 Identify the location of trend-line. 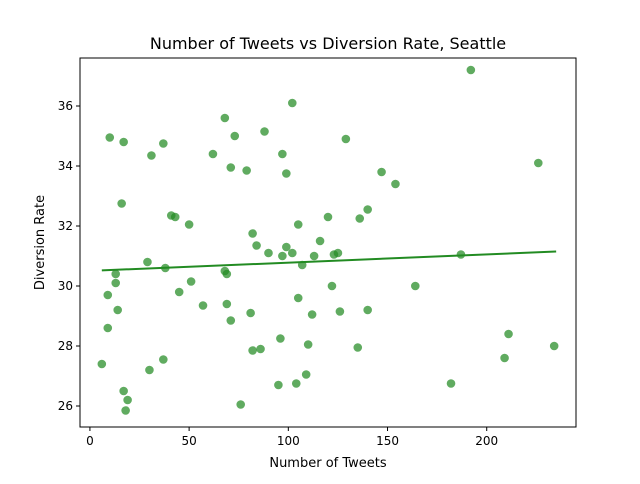
(329, 261).